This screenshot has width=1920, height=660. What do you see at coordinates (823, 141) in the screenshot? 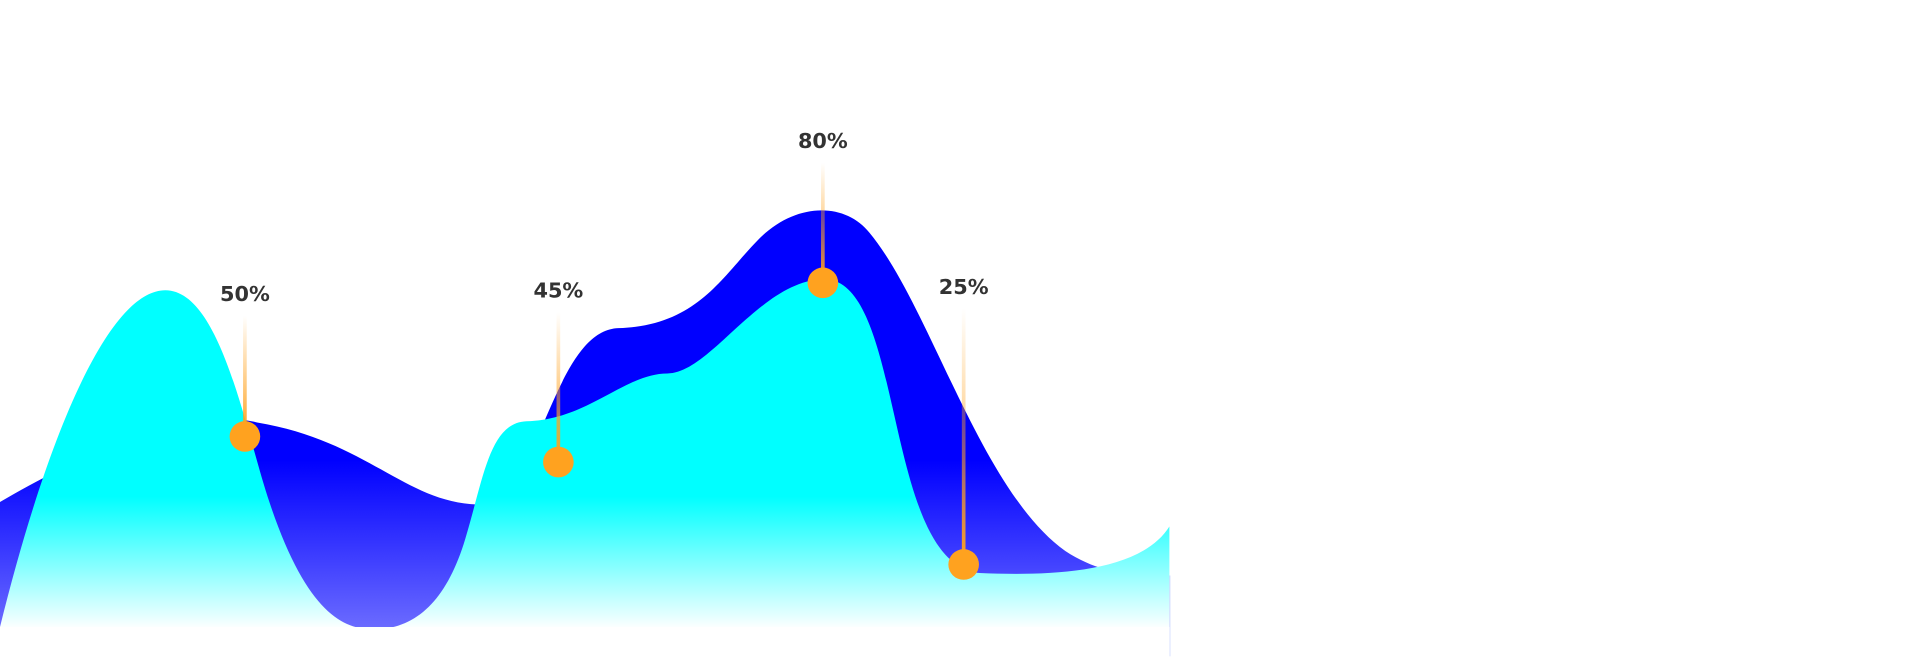
I see `value-label: 80%` at bounding box center [823, 141].